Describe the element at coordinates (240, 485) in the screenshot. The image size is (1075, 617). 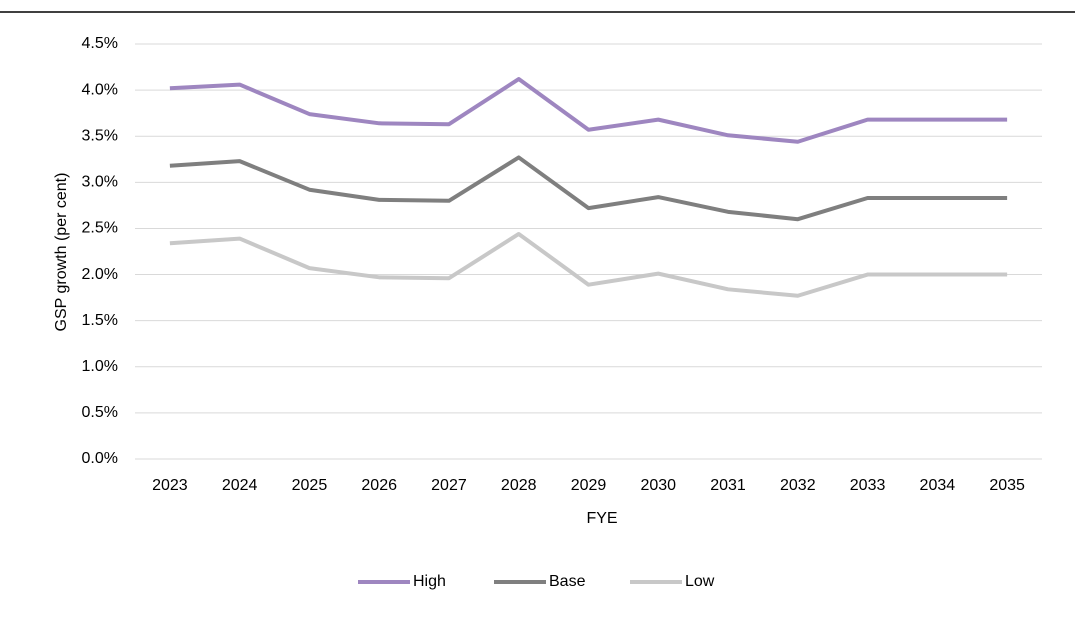
I see `x-tick-label: 2024` at that location.